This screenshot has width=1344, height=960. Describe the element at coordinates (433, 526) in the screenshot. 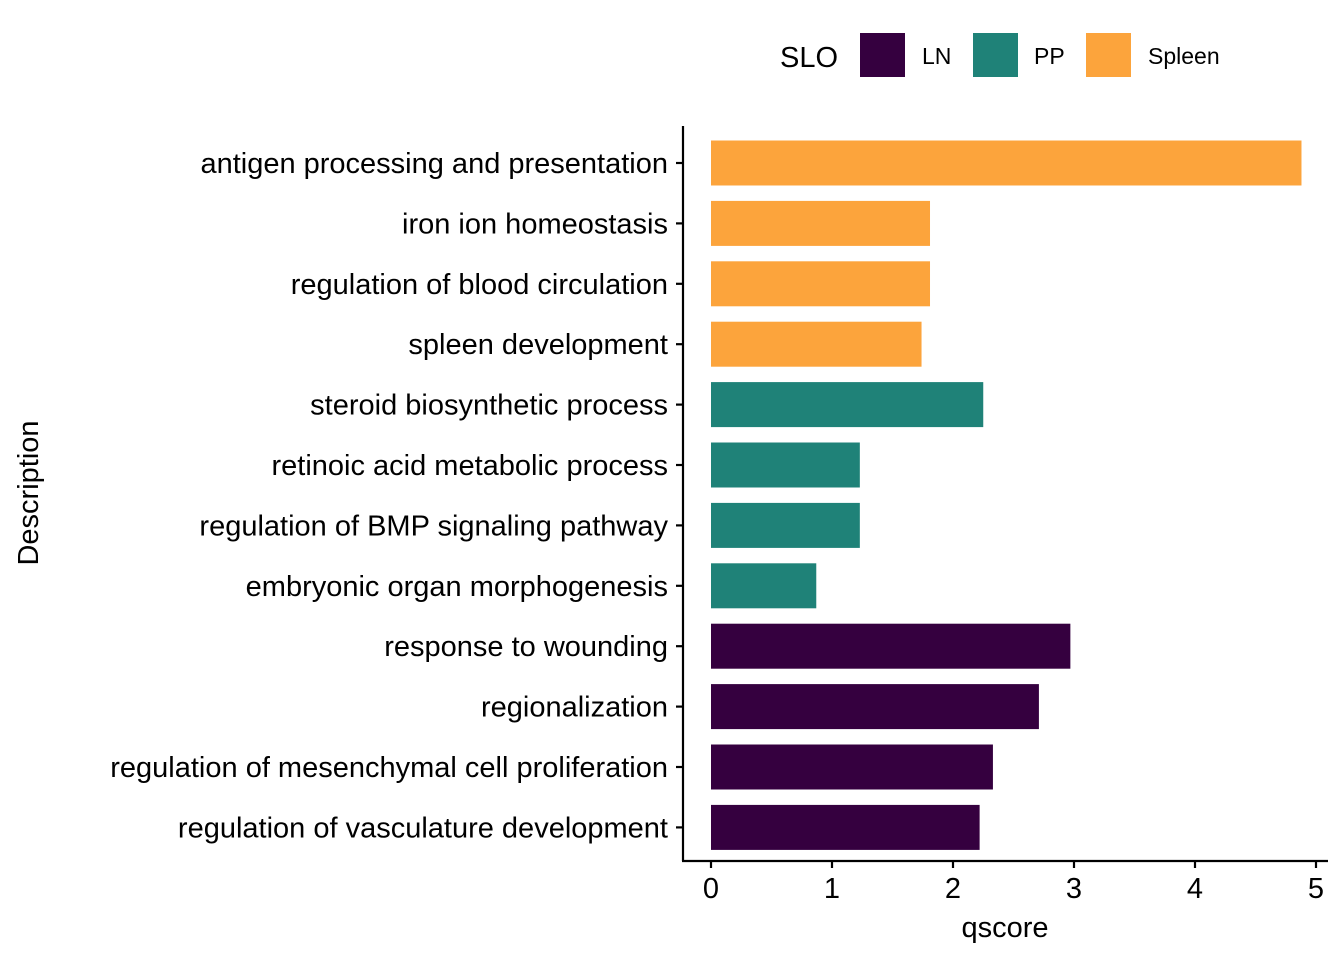

I see `y-tick-label: regulation of BMP signaling pathway` at that location.